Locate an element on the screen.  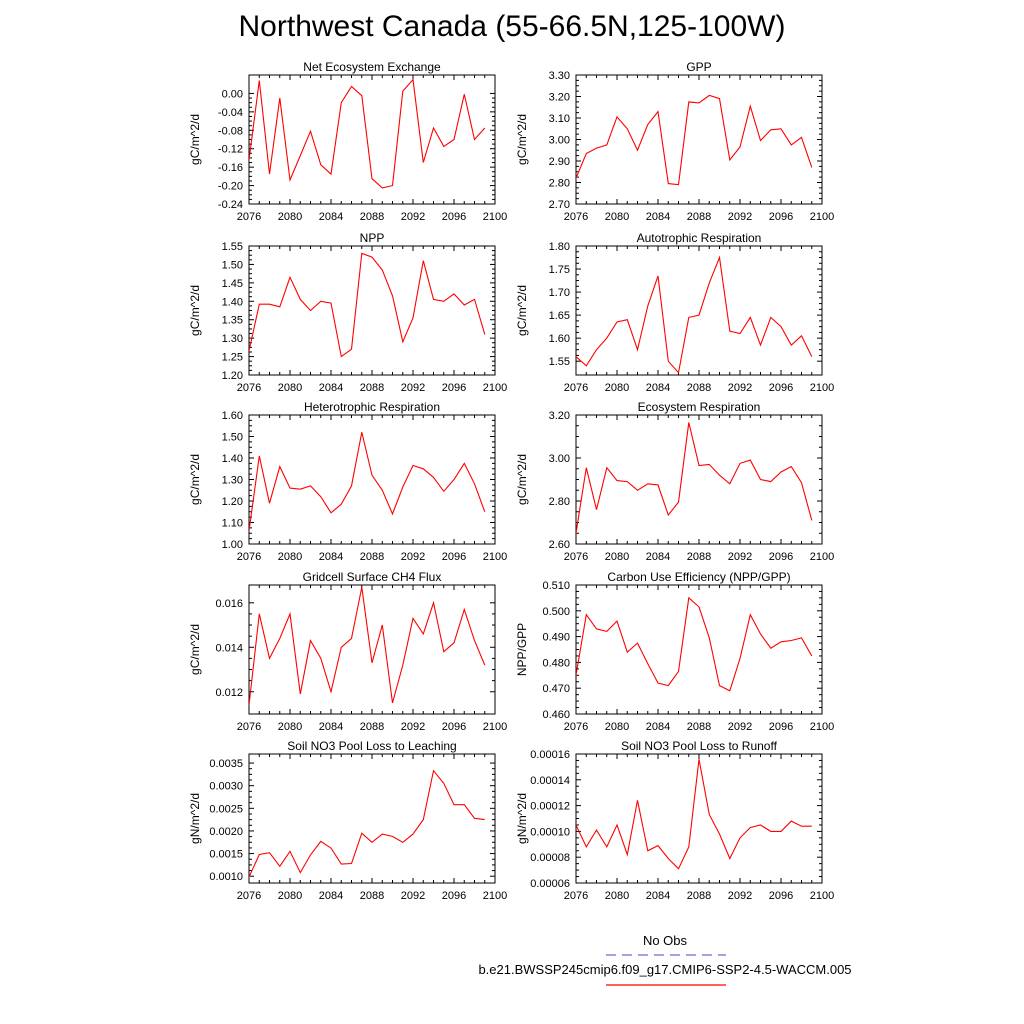
panel-title: Carbon Use Efficiency (NPP/GPP) is located at coordinates (698, 577).